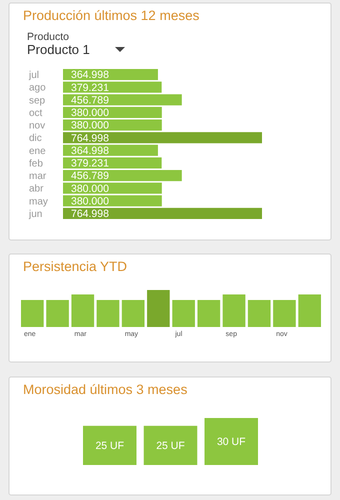  I want to click on y-tick-label: sep, so click(37, 100).